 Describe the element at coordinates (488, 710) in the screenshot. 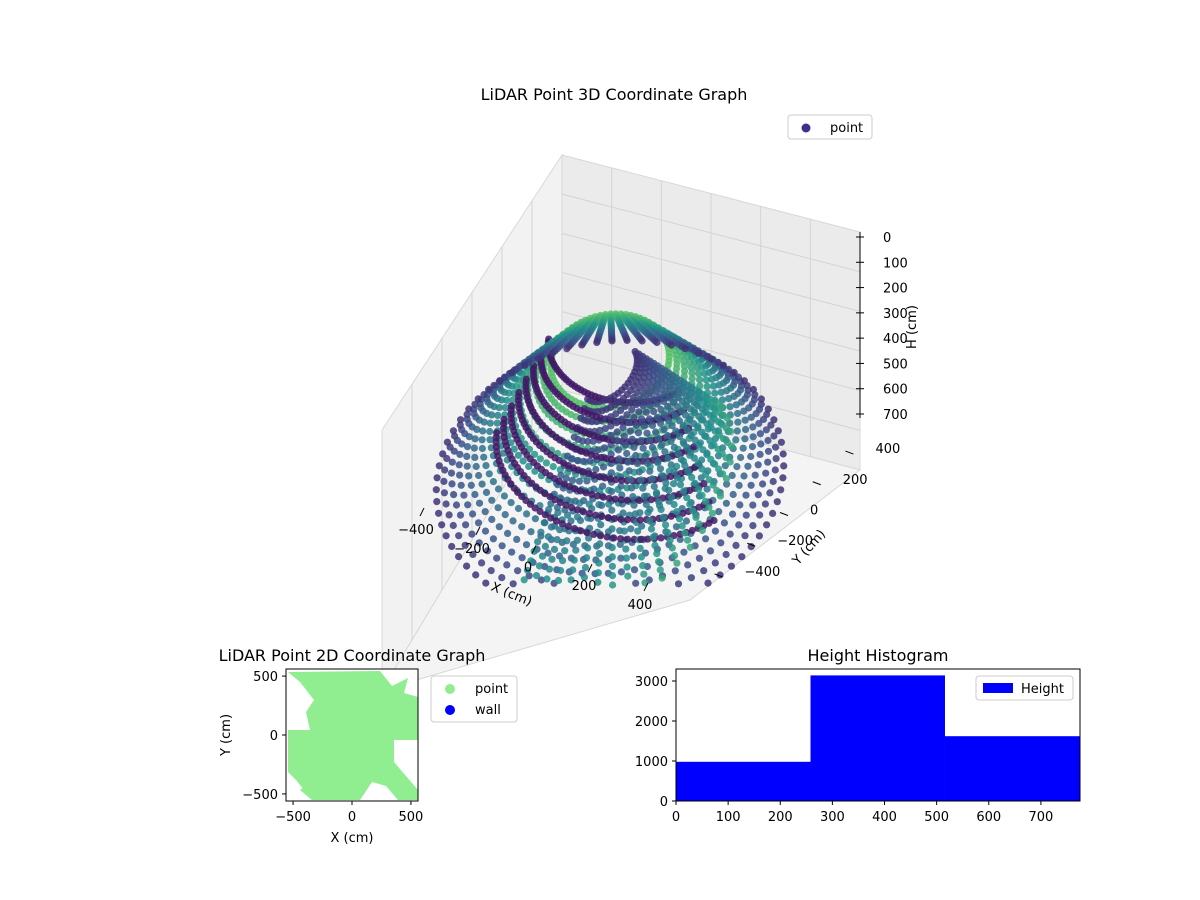

I see `legend-2d-wall-label: wall` at that location.